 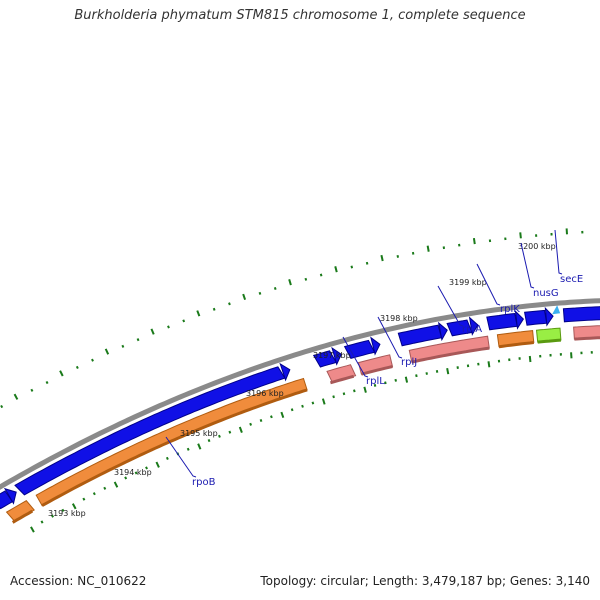 What do you see at coordinates (409, 362) in the screenshot?
I see `gene-label: rplJ` at bounding box center [409, 362].